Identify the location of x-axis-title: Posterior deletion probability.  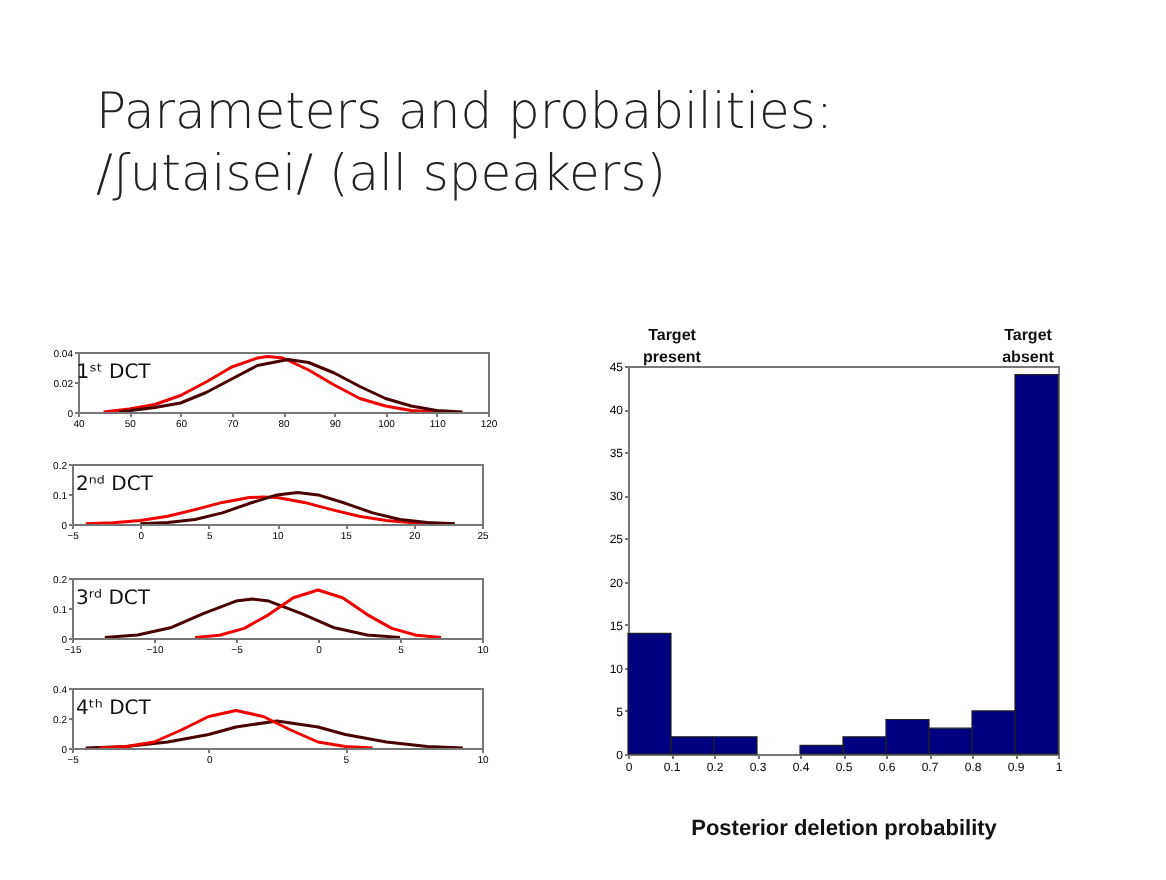
(845, 829).